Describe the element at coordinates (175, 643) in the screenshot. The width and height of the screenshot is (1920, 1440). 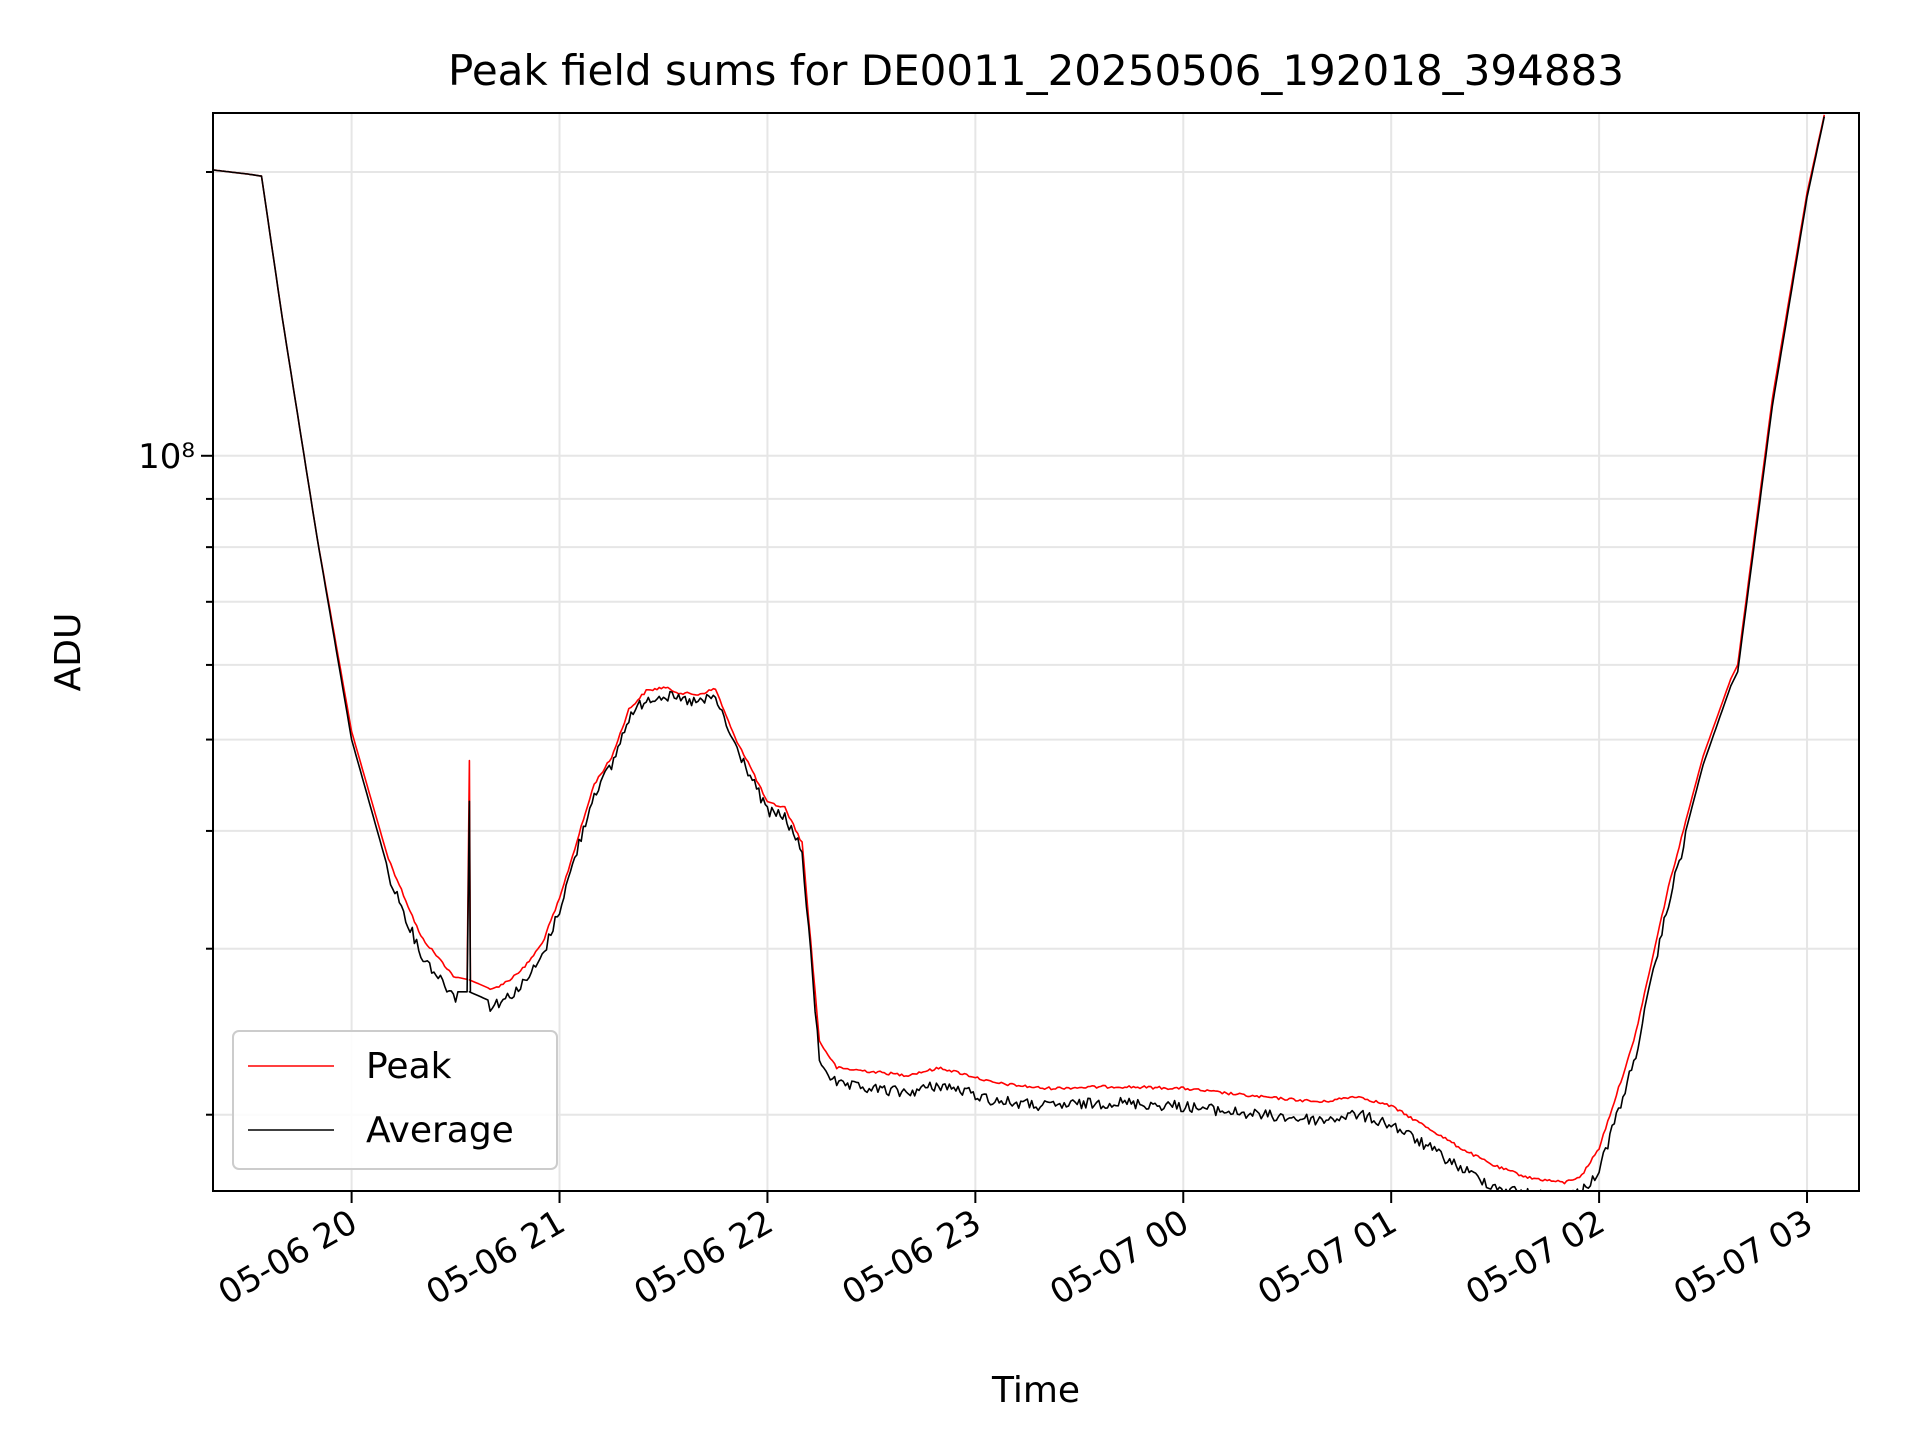
I see `y-axis: 10⁸` at that location.